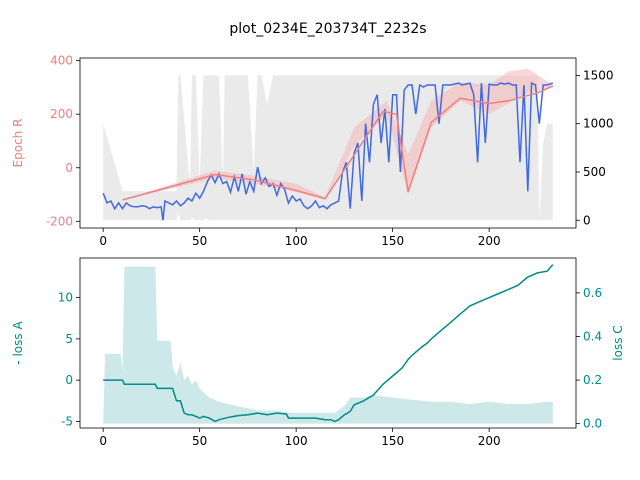 This screenshot has height=480, width=640. I want to click on left-y-tick-label: -5, so click(67, 421).